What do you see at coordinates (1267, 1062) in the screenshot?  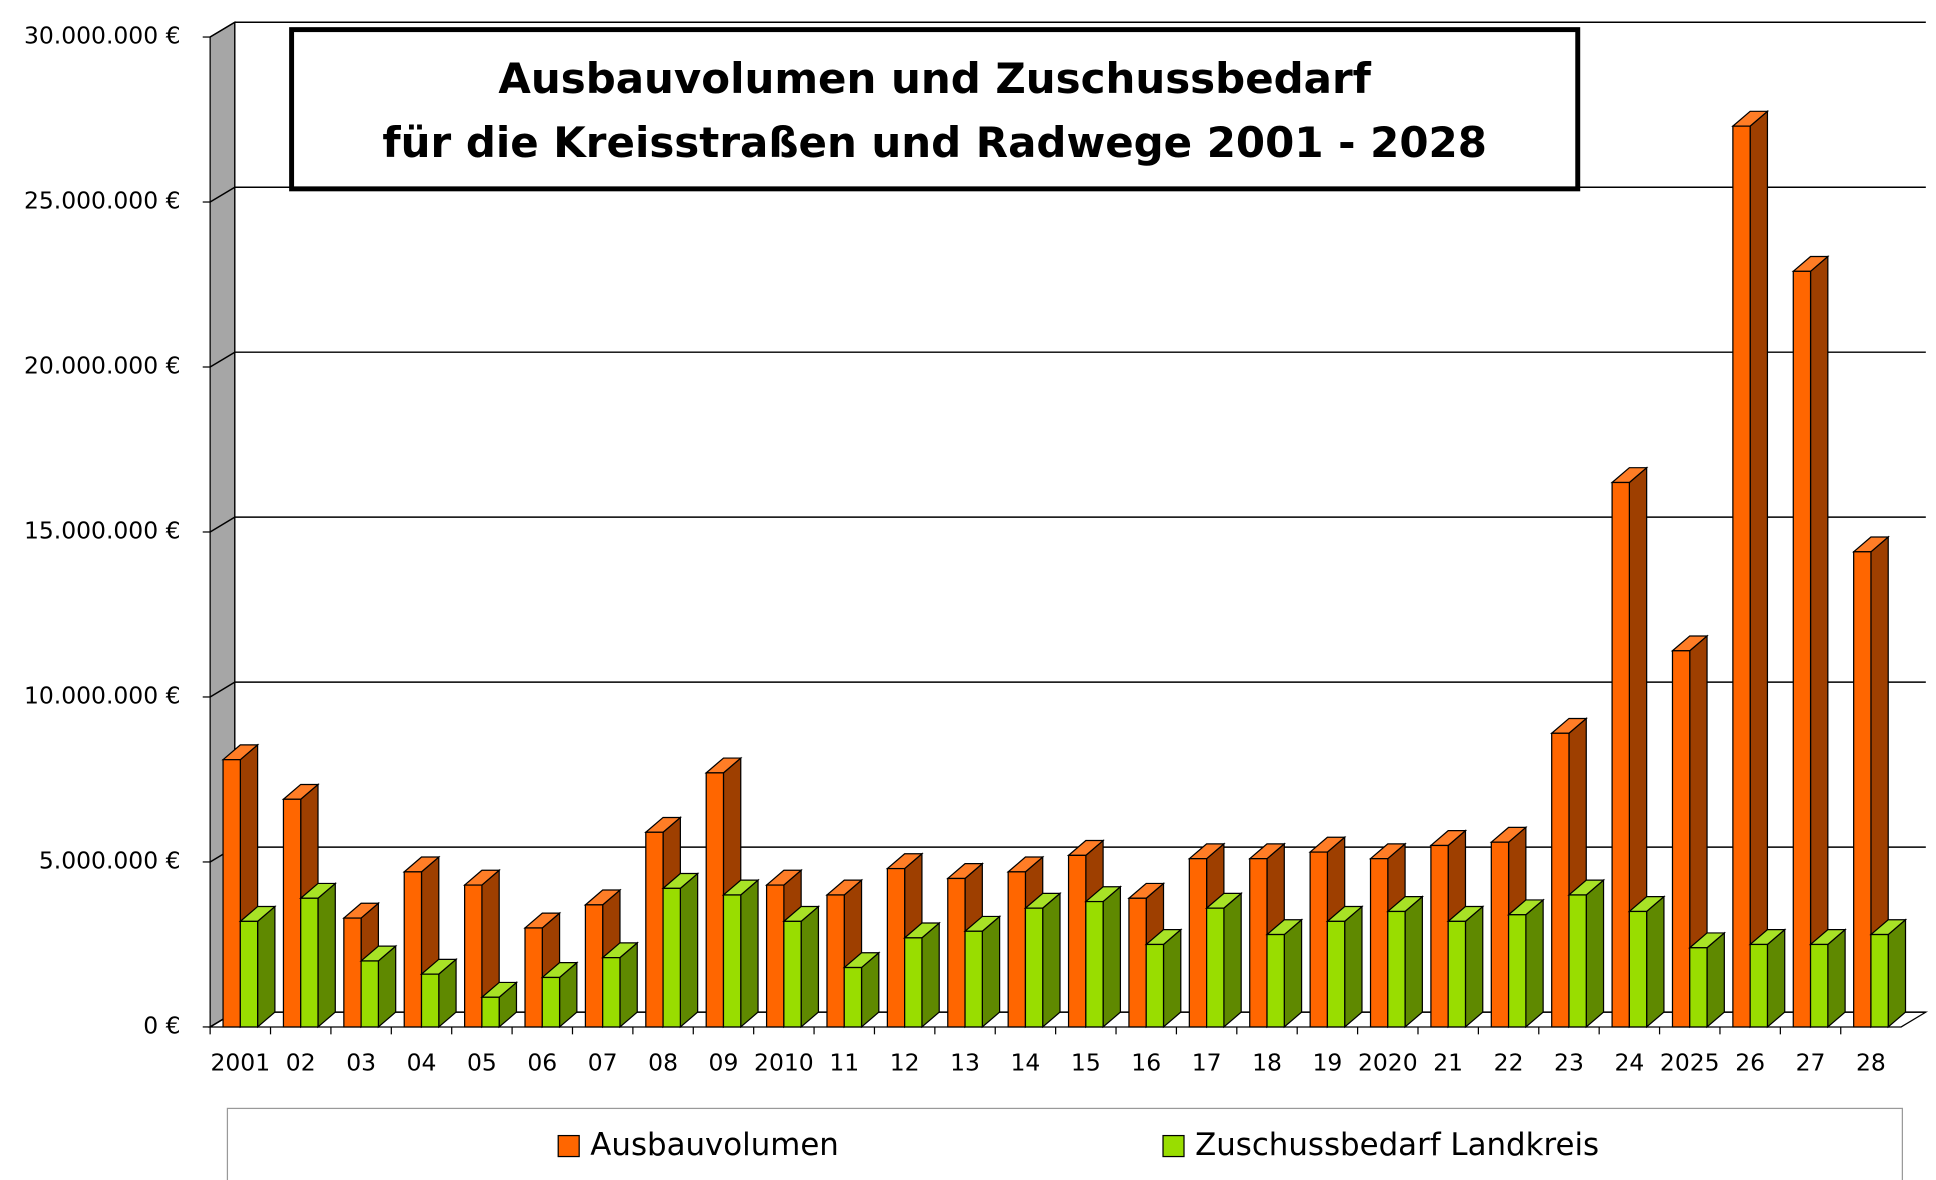 I see `x-tick-label: 18` at bounding box center [1267, 1062].